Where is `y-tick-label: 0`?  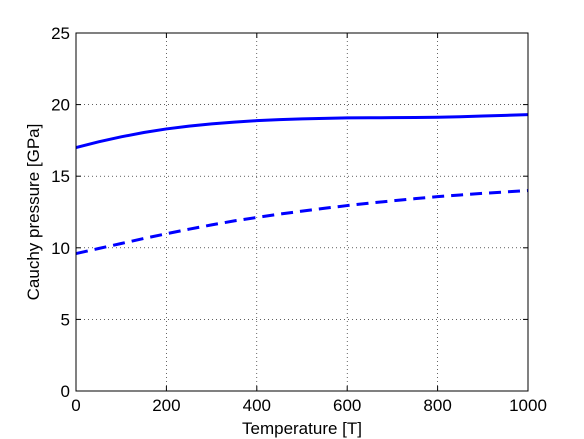
y-tick-label: 0 is located at coordinates (65, 391).